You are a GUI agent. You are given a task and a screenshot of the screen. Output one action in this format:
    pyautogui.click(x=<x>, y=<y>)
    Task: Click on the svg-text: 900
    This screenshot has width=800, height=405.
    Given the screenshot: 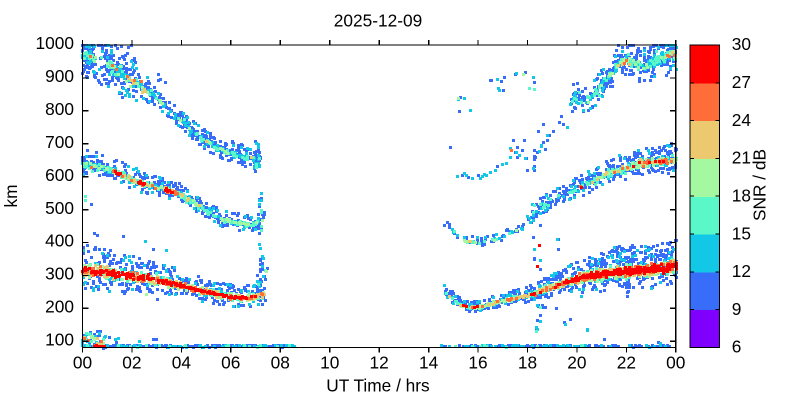 What is the action you would take?
    pyautogui.click(x=59, y=76)
    